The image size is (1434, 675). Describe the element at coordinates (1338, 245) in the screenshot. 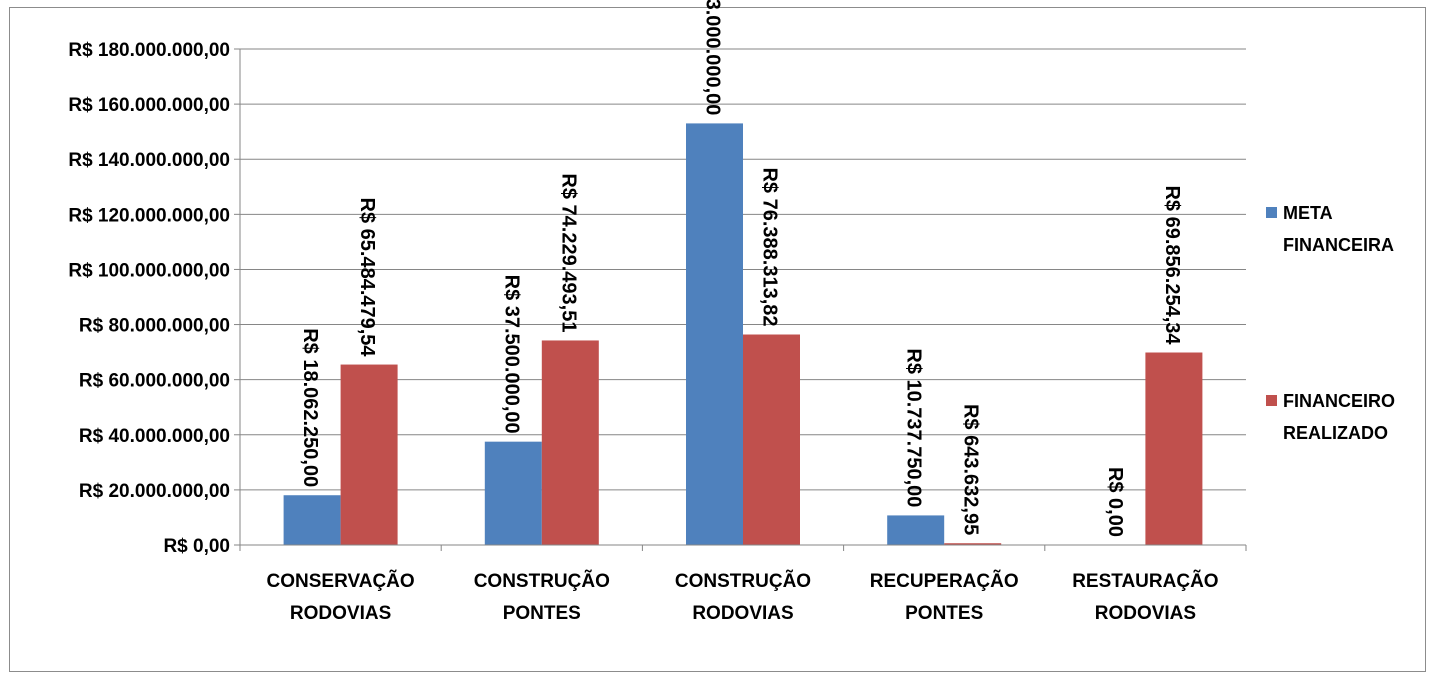

I see `legend-label: FINANCEIRA` at that location.